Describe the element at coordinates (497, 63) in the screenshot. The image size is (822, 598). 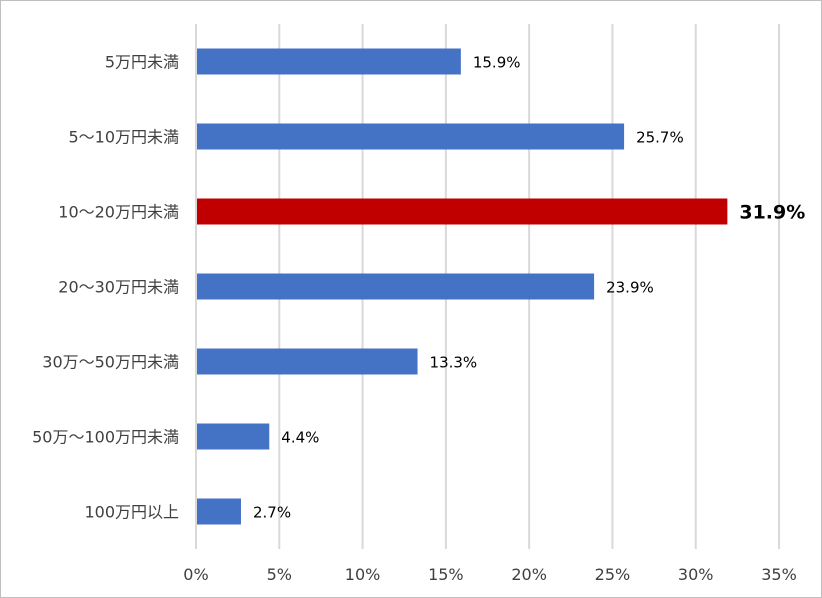
I see `data-label: 15.9%` at that location.